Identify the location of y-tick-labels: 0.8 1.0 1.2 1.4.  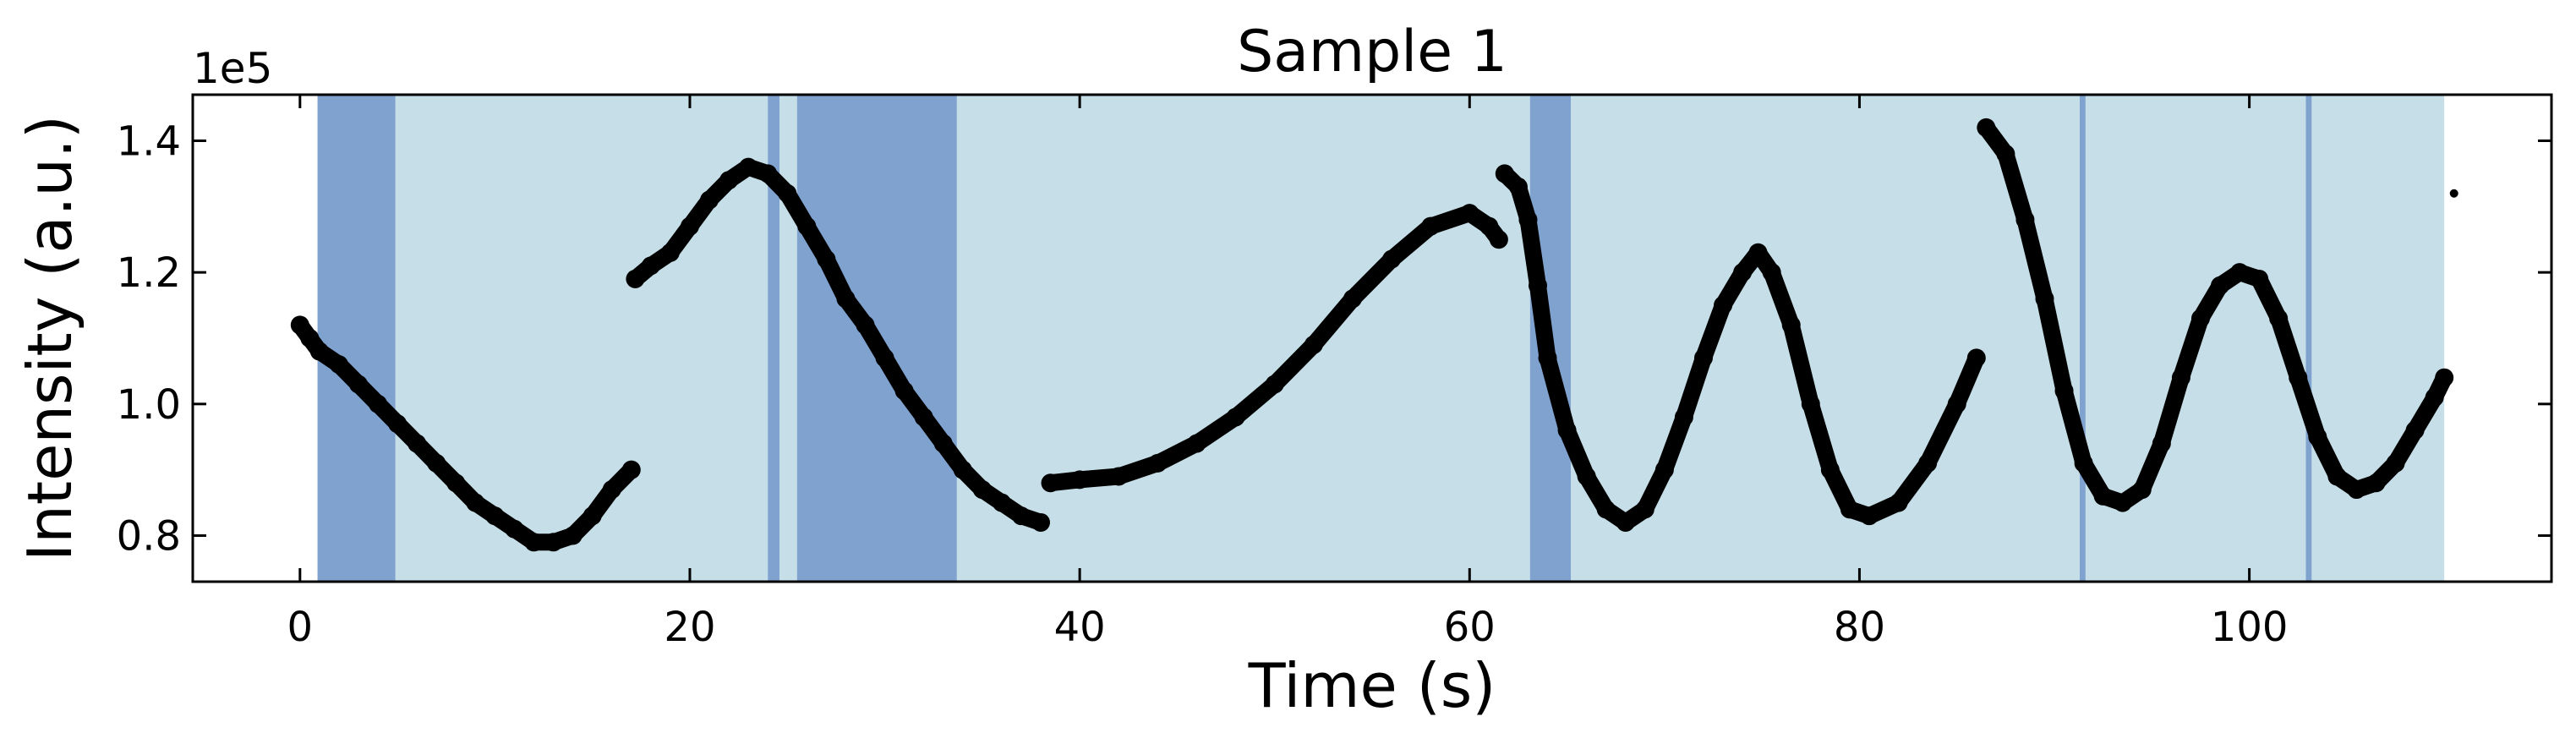
(149, 339).